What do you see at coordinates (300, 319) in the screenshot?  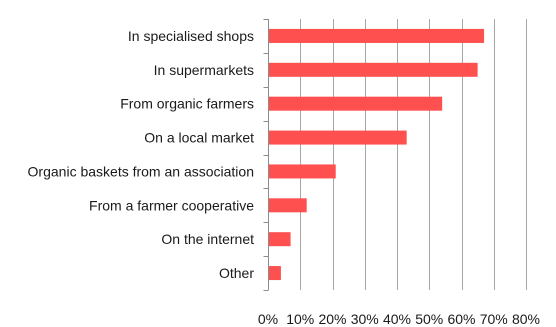 I see `x-tick-label-10: 10%` at bounding box center [300, 319].